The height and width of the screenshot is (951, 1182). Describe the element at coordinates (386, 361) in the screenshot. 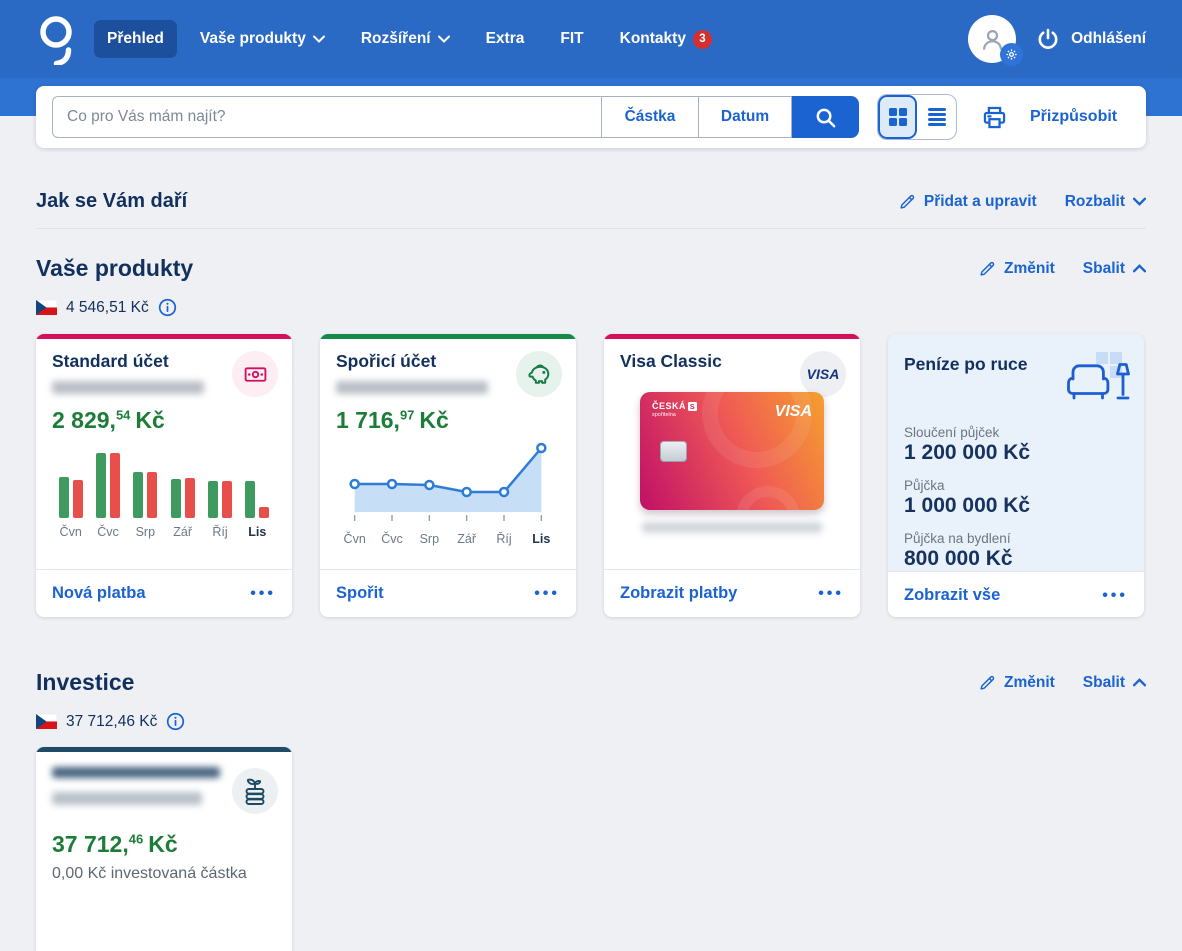

I see `card-title: Spořicí účet` at that location.